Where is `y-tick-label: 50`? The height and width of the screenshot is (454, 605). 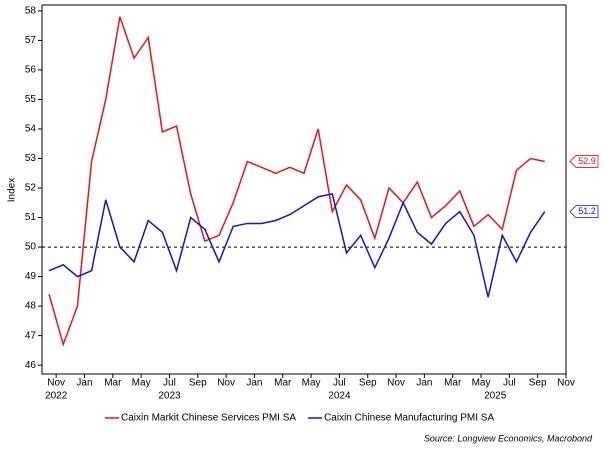
y-tick-label: 50 is located at coordinates (31, 247).